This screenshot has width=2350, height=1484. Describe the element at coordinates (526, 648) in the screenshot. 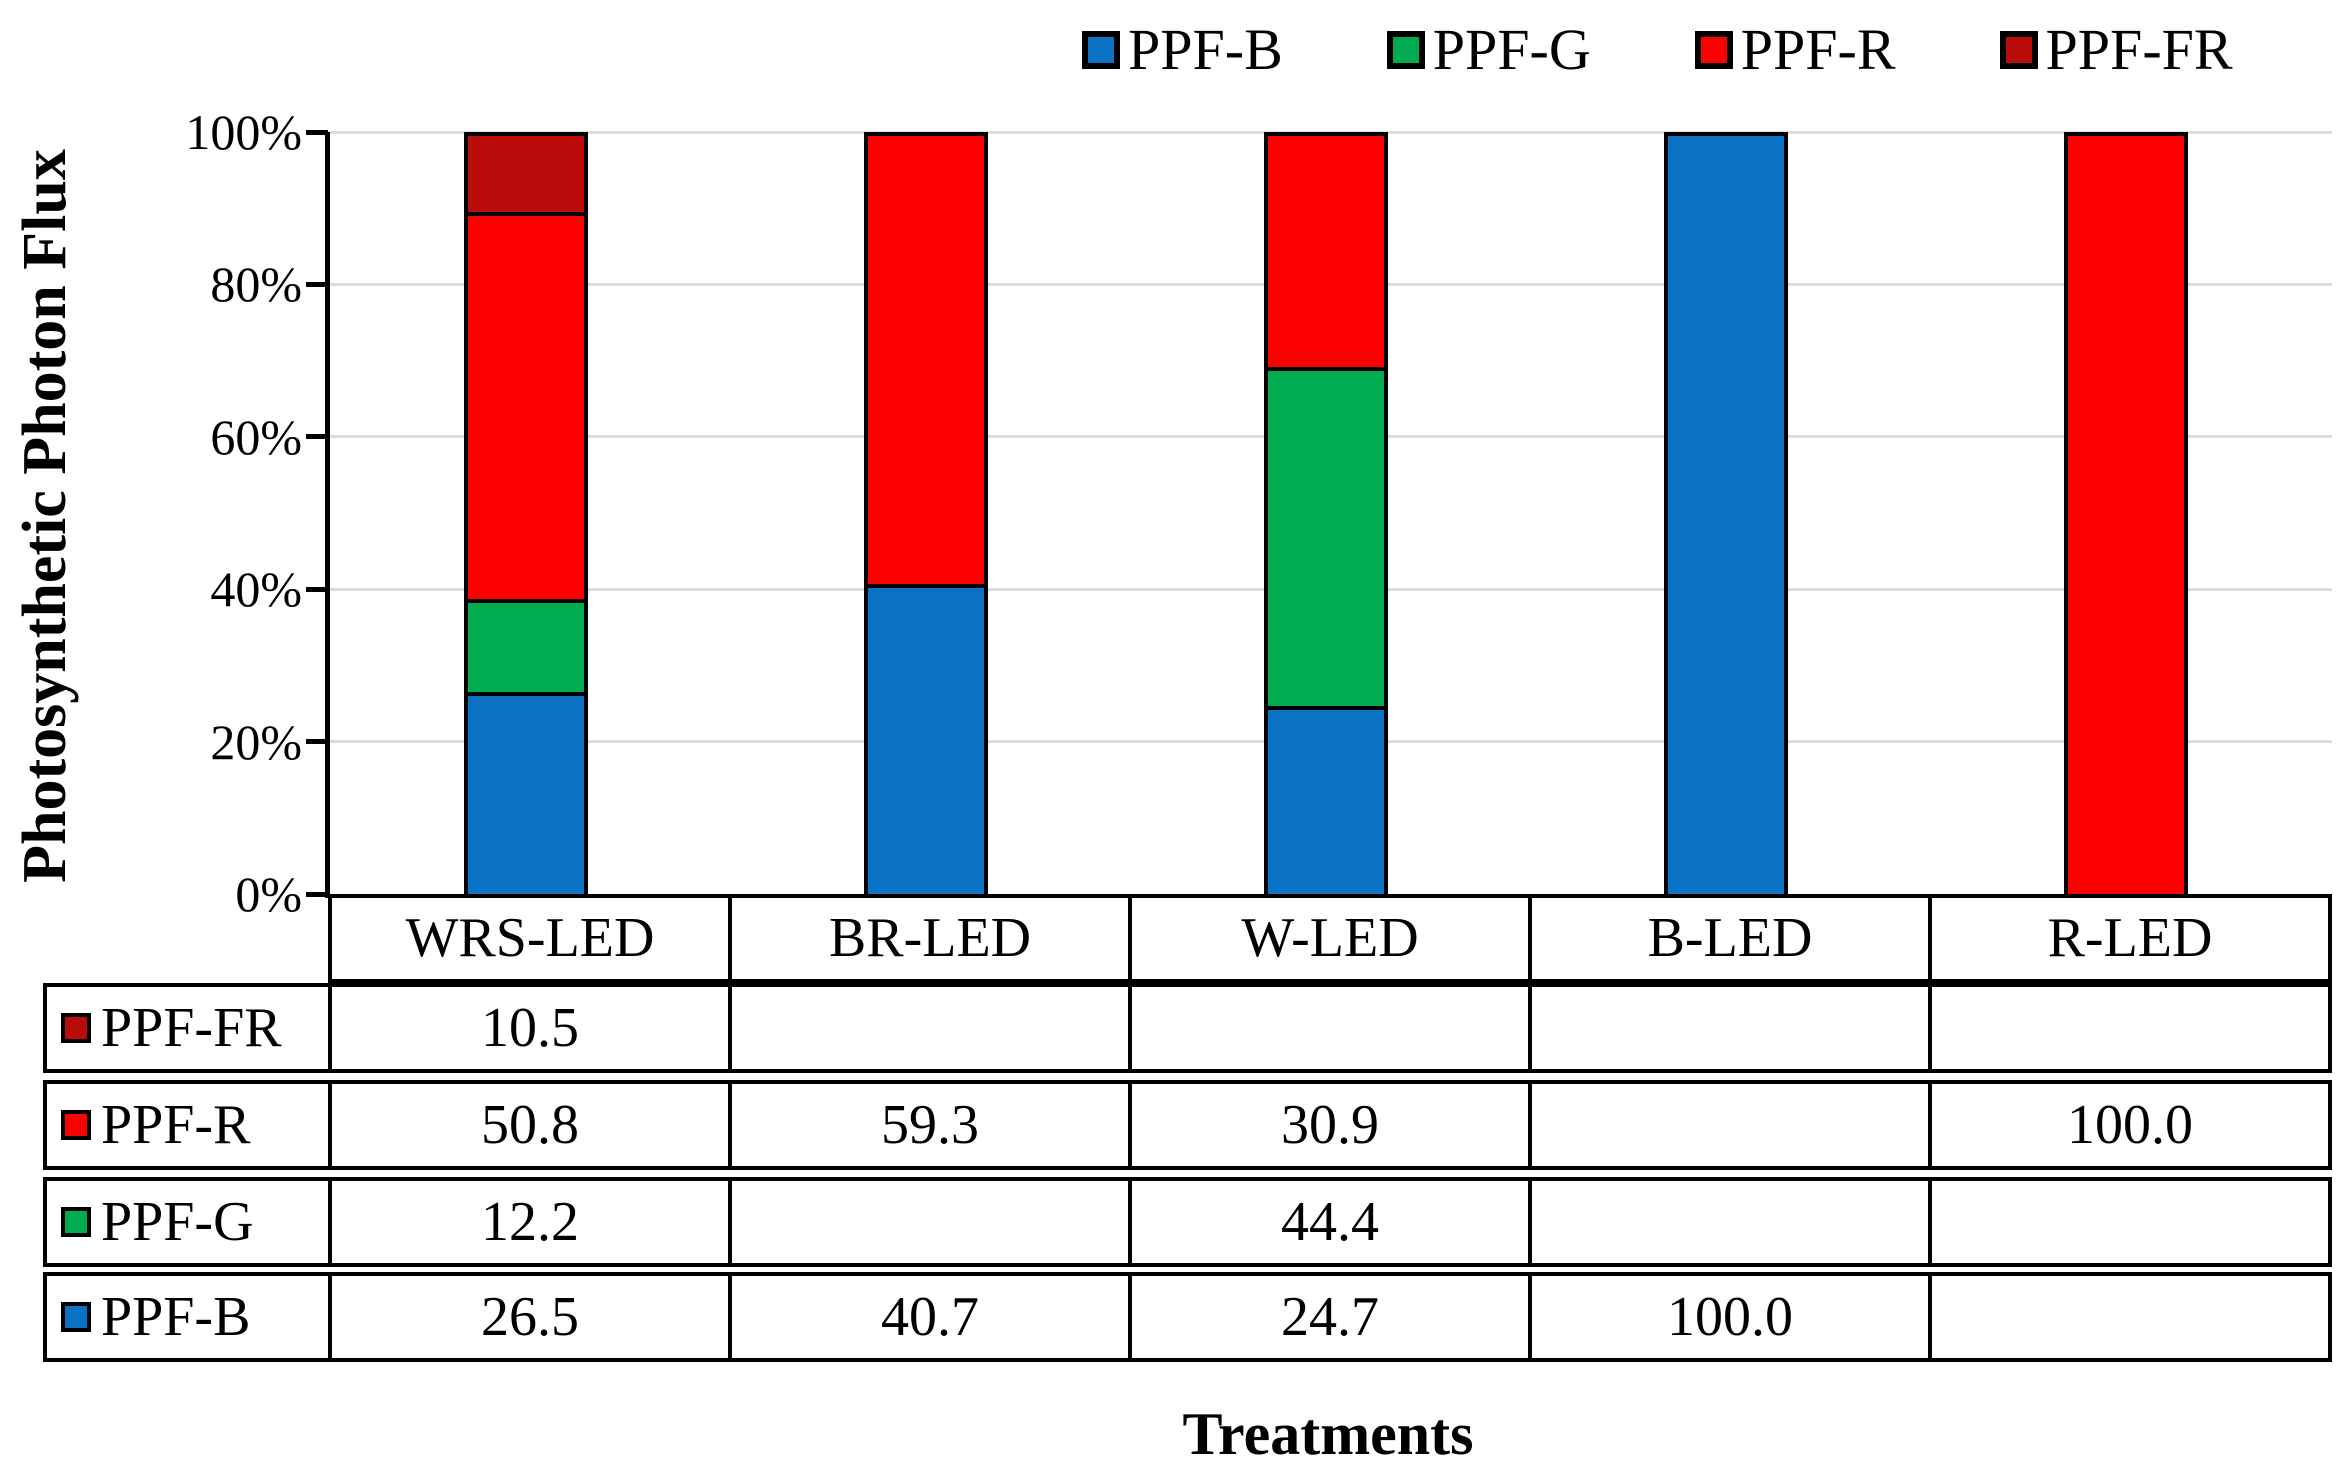

I see `bar-segment-ppf-g-wrs-led` at that location.